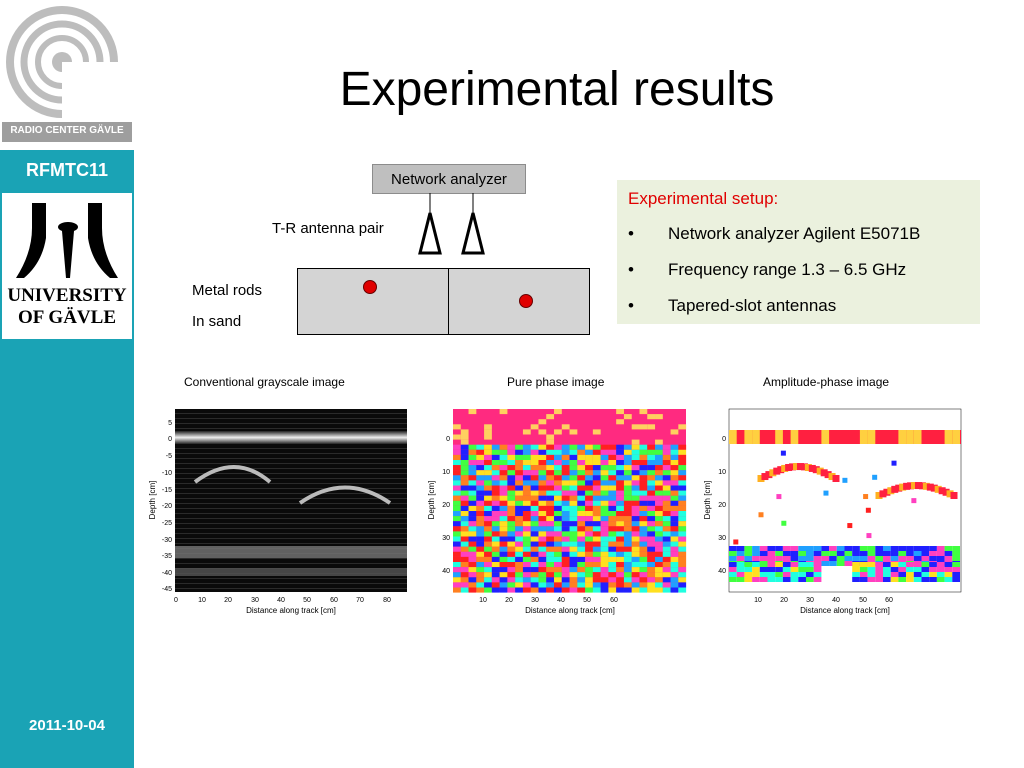 The image size is (1024, 768). I want to click on ytick-label: -40, so click(167, 573).